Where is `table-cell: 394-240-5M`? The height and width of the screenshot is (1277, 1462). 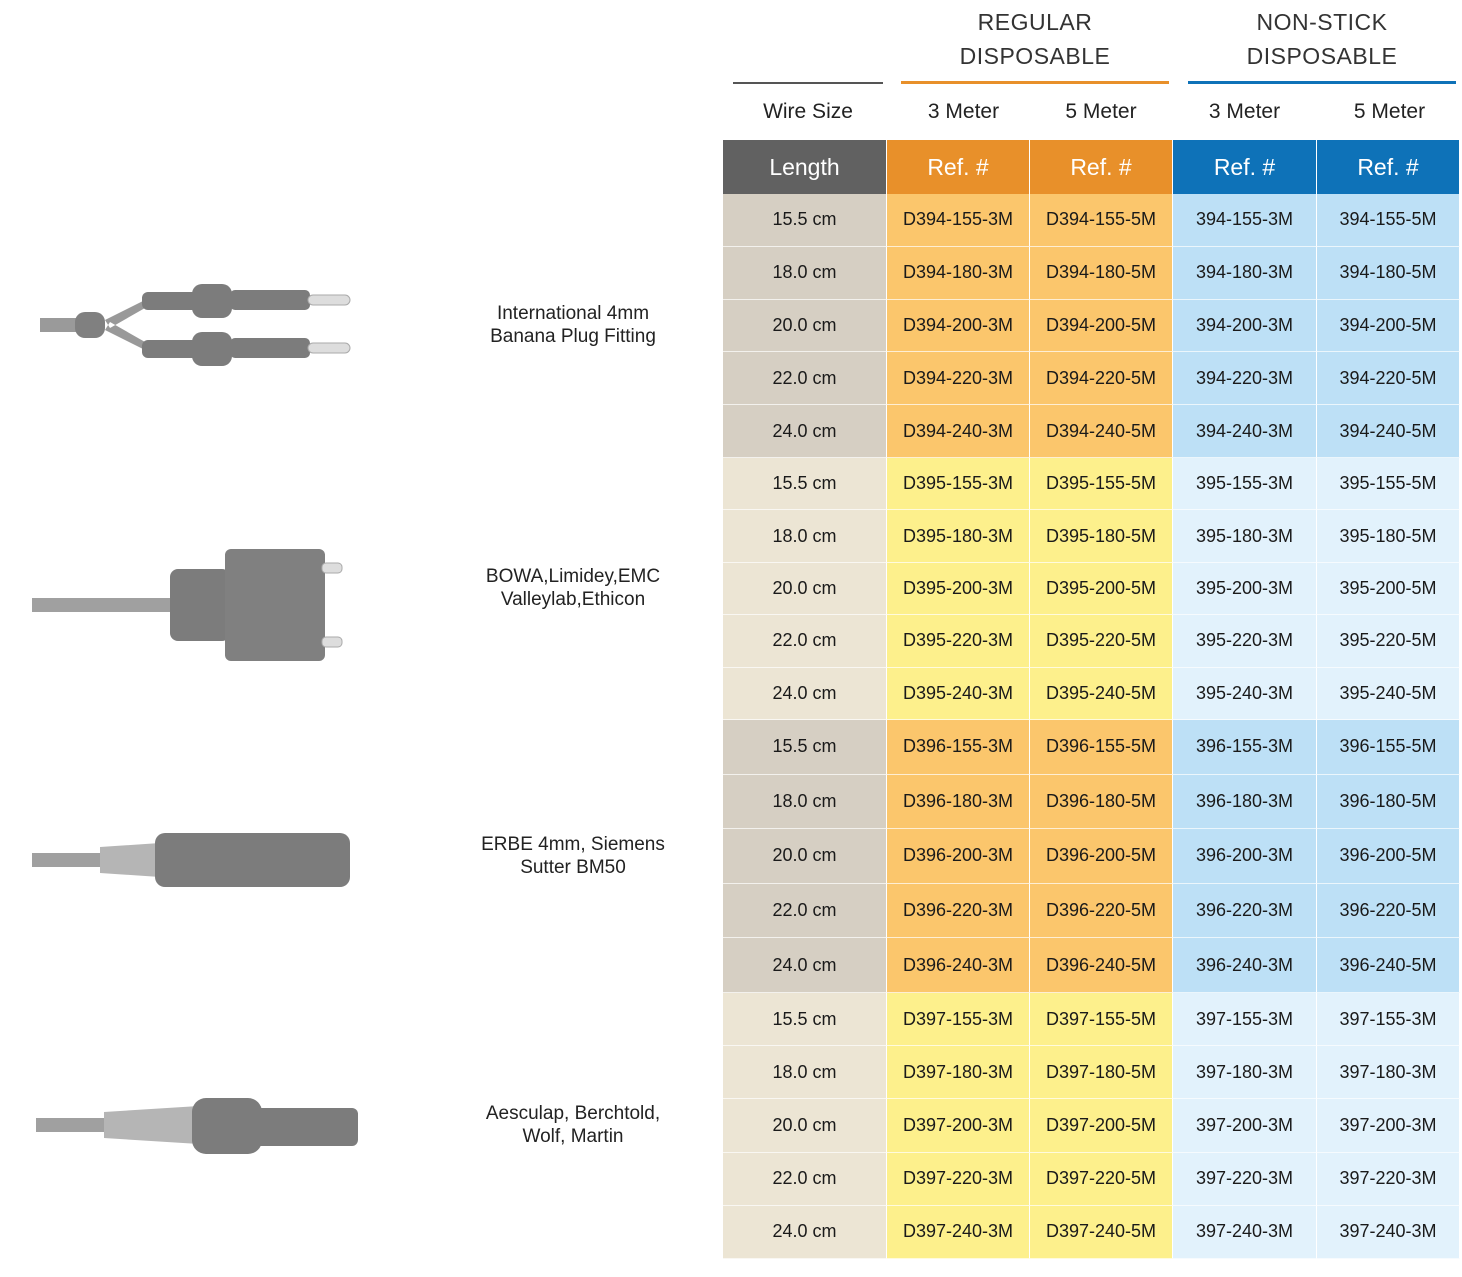
table-cell: 394-240-5M is located at coordinates (1388, 431).